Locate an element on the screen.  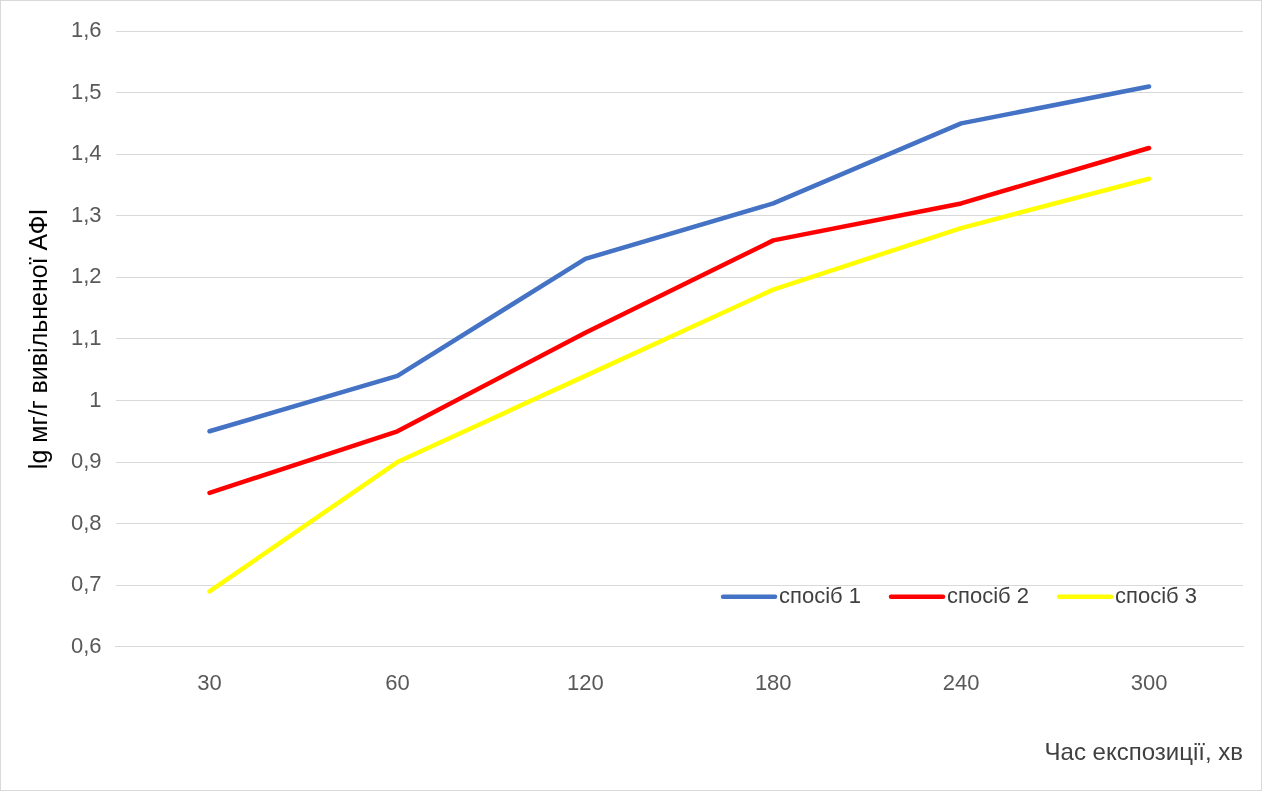
y-tick-label: 1,2 is located at coordinates (86, 276).